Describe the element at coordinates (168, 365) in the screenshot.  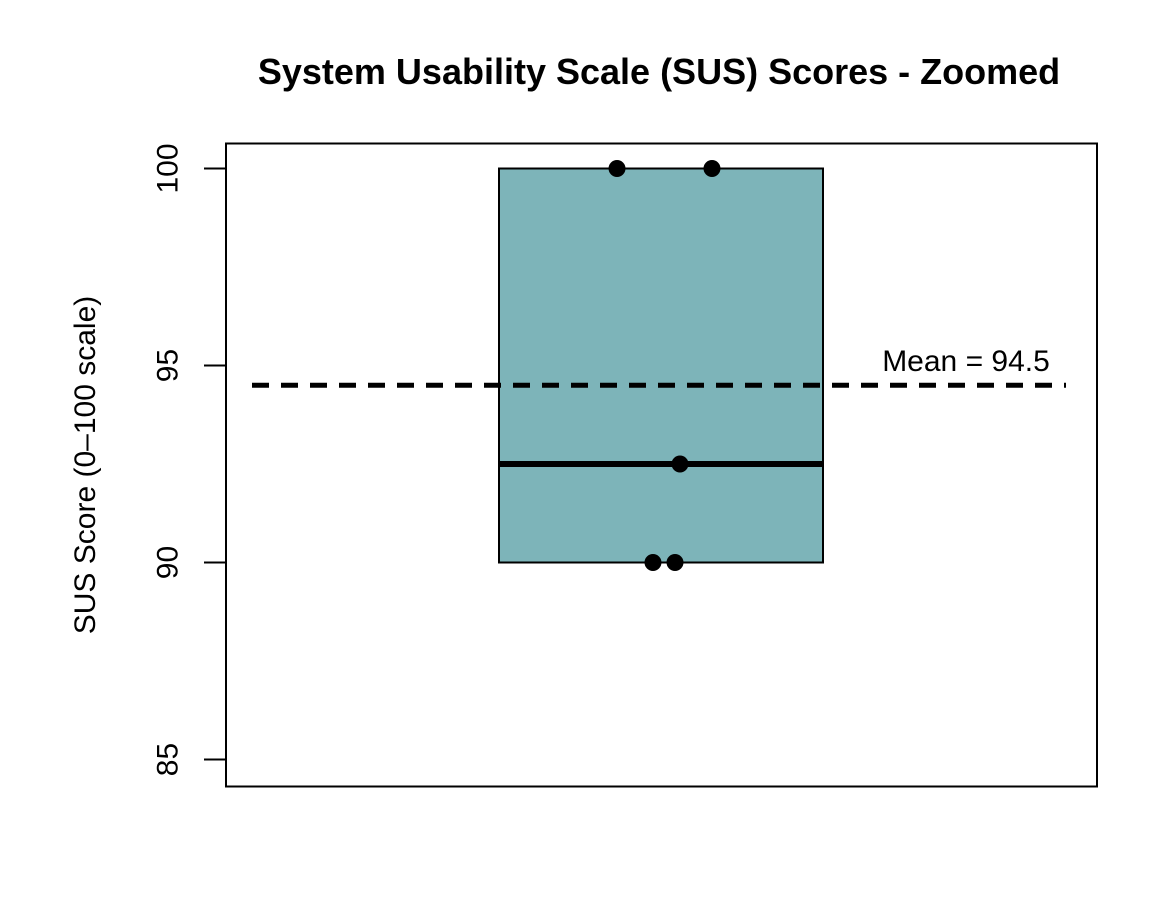
I see `y-tick-label: 95` at that location.